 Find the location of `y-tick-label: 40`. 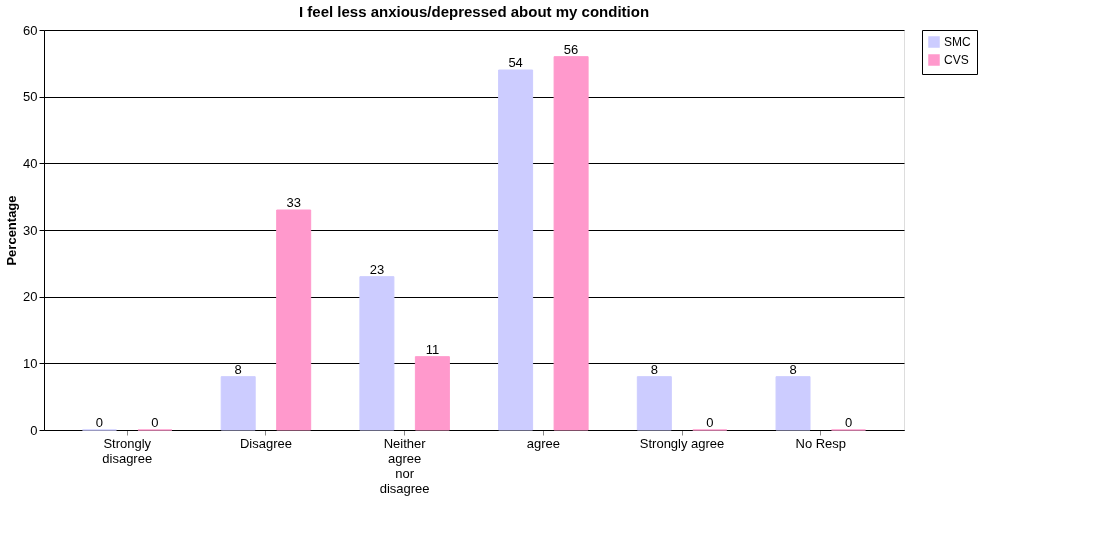

y-tick-label: 40 is located at coordinates (30, 163).